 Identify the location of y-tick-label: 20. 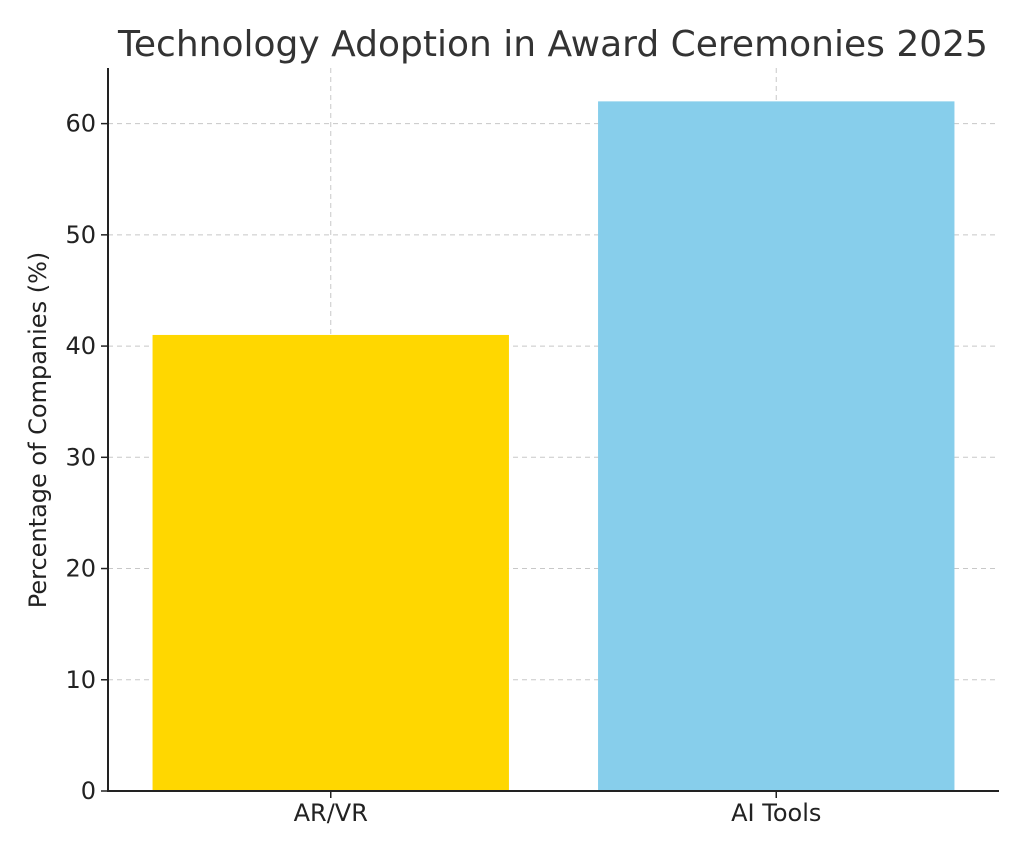
(80, 569).